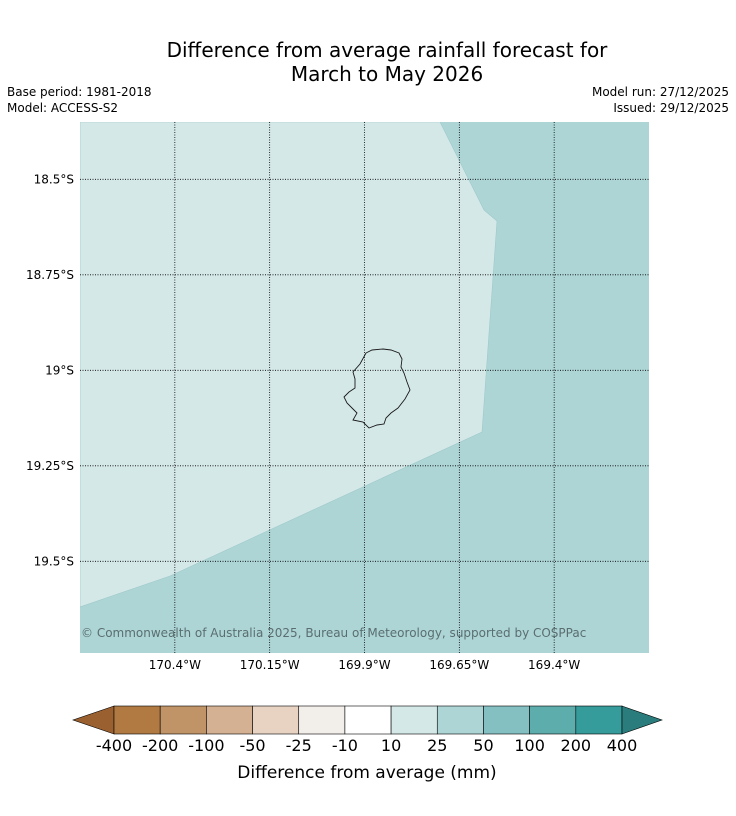 This screenshot has height=816, width=736. I want to click on lon-tick-label-1: 170.15°W, so click(270, 665).